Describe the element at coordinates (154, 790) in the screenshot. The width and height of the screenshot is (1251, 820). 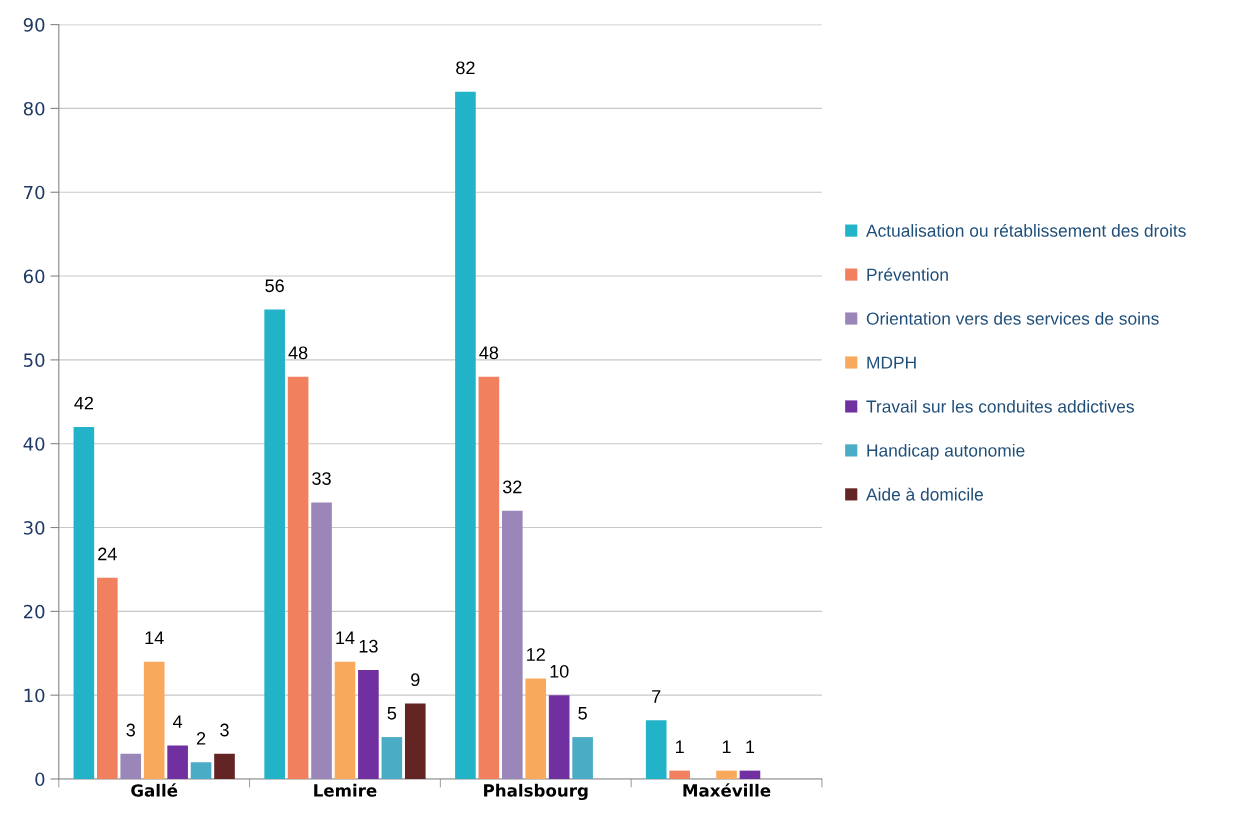
I see `x-tick-label: Gallé` at that location.